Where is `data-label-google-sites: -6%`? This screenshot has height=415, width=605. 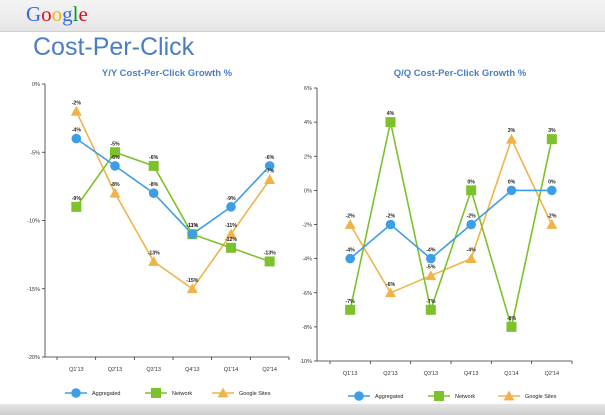 data-label-google-sites: -6% is located at coordinates (391, 285).